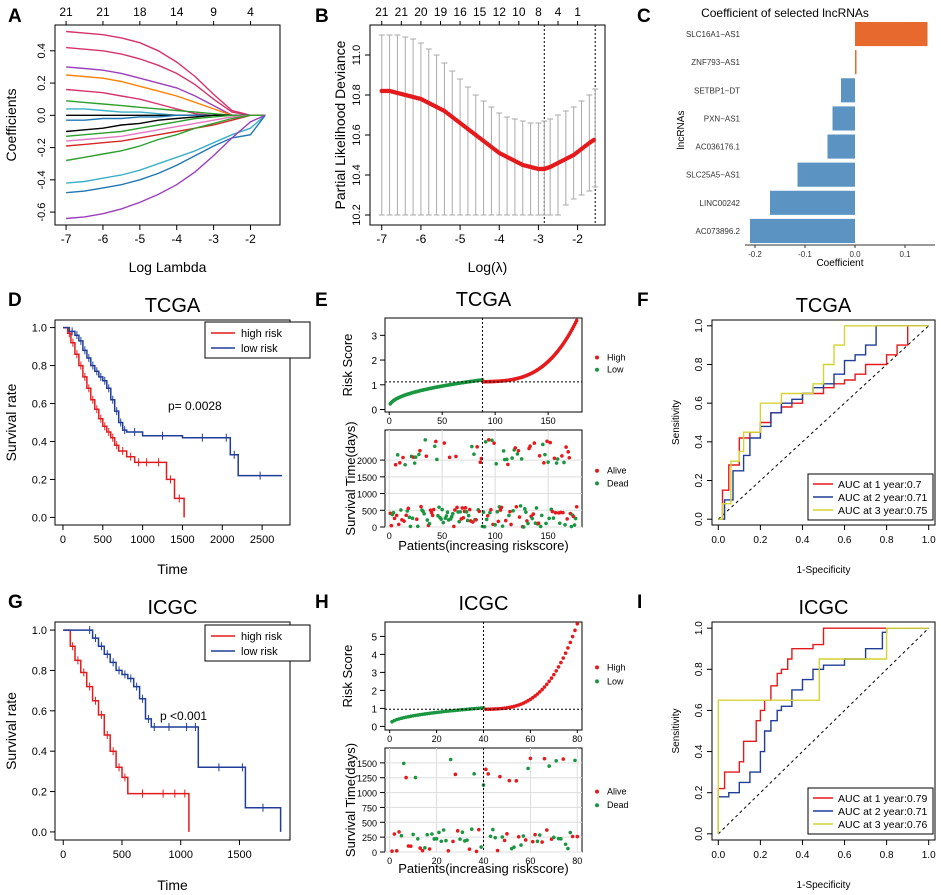 This screenshot has width=941, height=895. I want to click on x-axis-label: Patients(increasing riskscore), so click(483, 868).